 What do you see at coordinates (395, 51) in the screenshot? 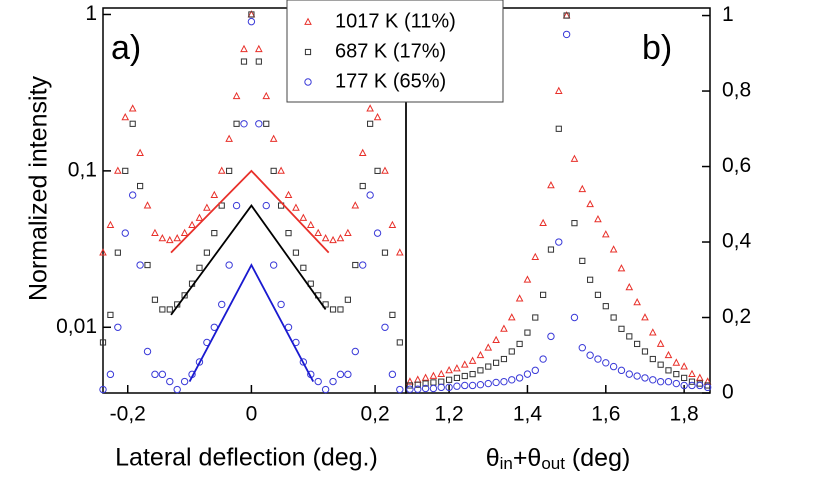
I see `legend-box` at bounding box center [395, 51].